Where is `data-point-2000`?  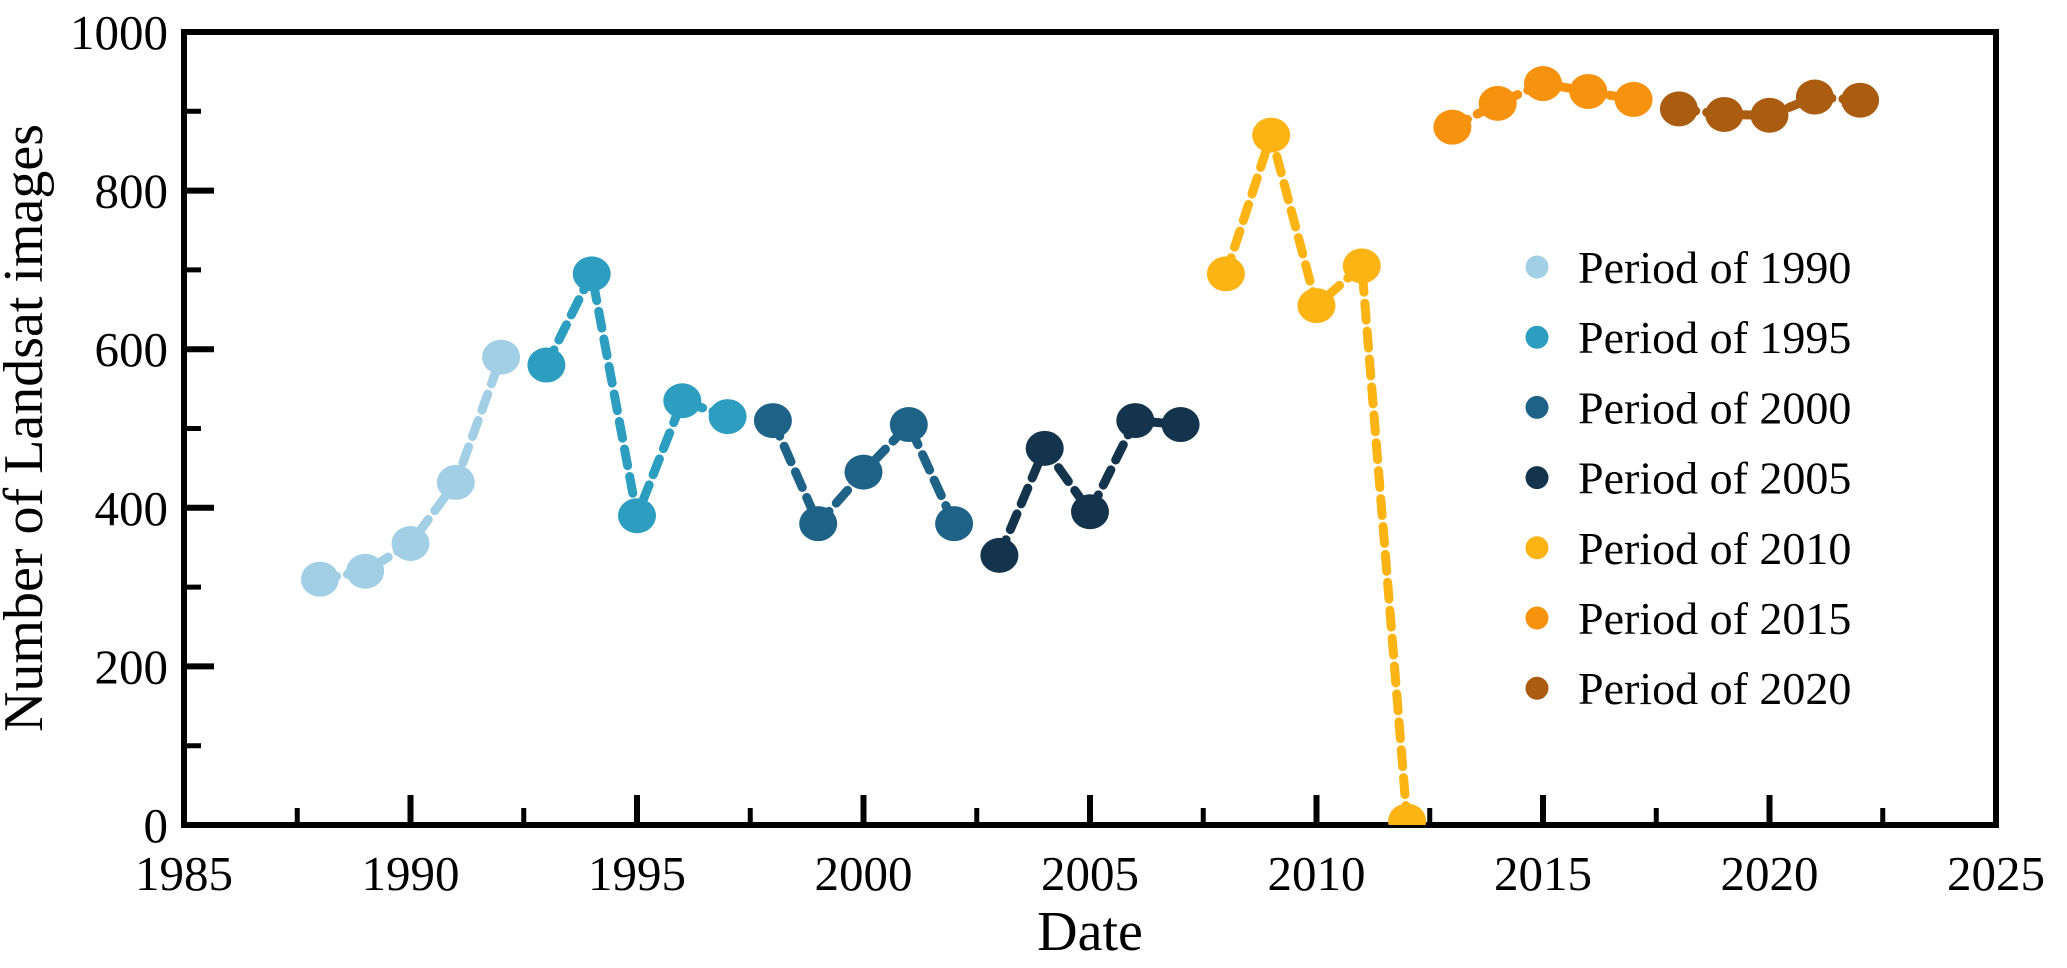 data-point-2000 is located at coordinates (863, 472).